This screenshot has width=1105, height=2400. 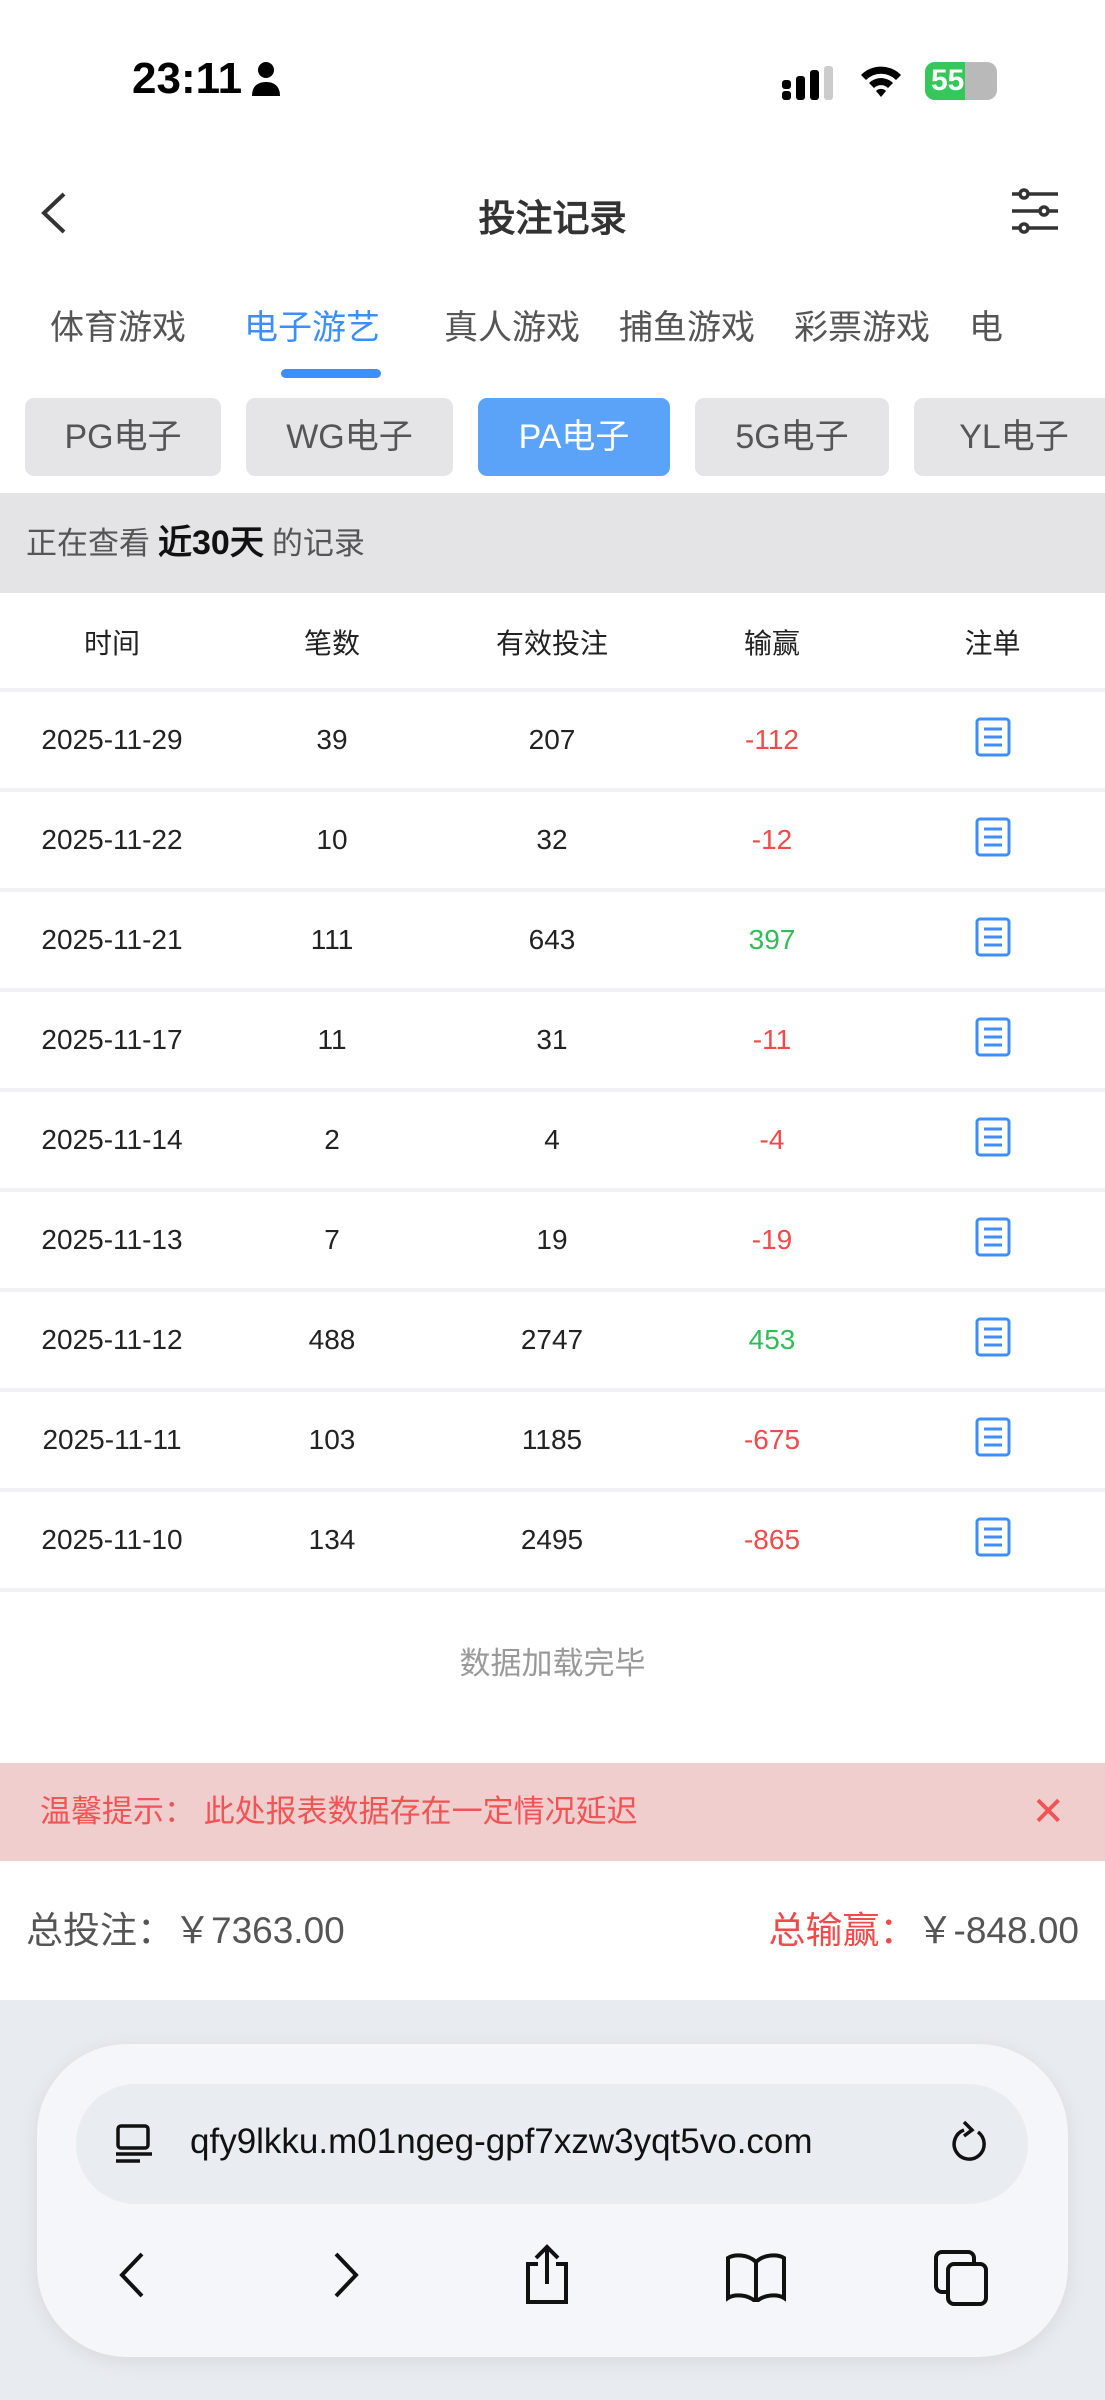 I want to click on tab-live: 真人游戏, so click(x=512, y=328).